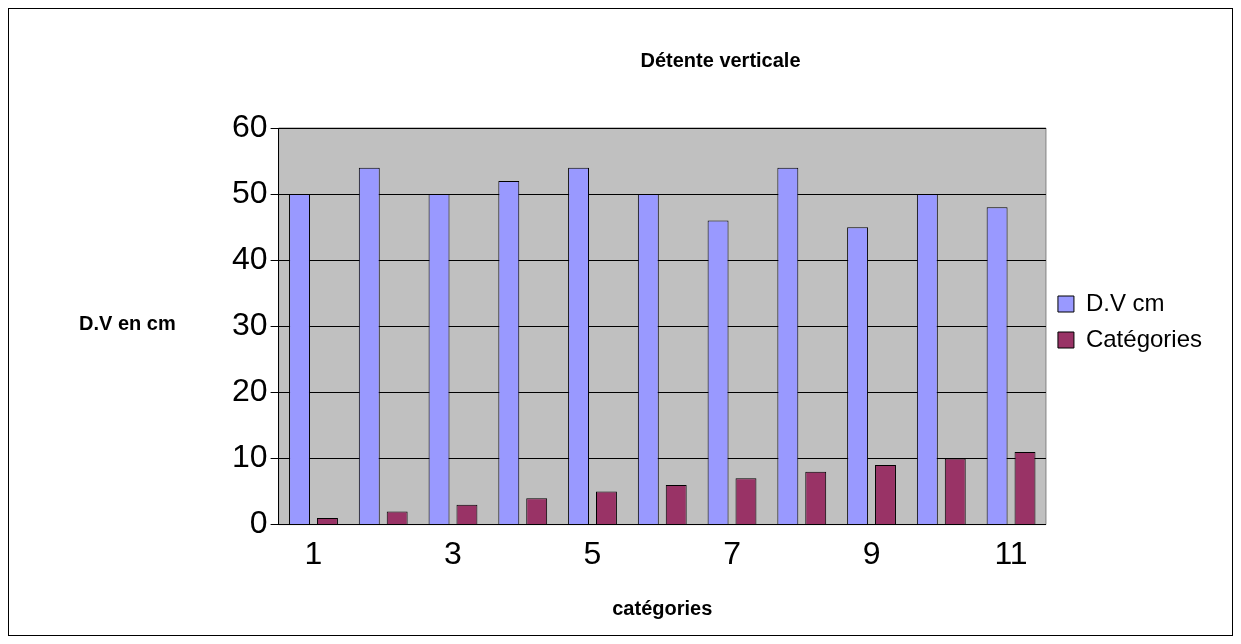 The width and height of the screenshot is (1241, 644). I want to click on x-tick-label: 5, so click(592, 552).